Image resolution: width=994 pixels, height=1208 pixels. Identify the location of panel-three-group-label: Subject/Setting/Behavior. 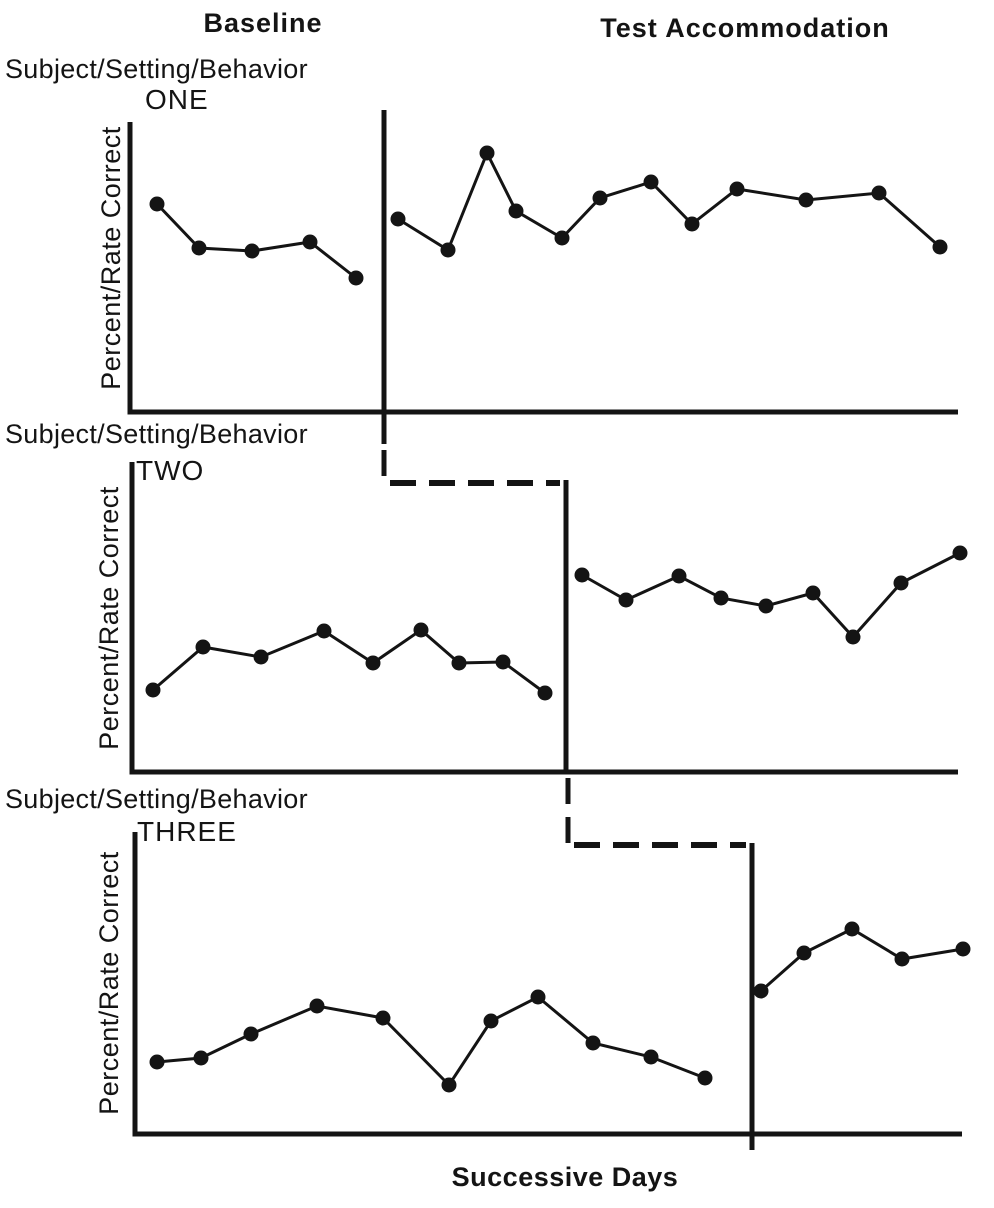
(156, 799).